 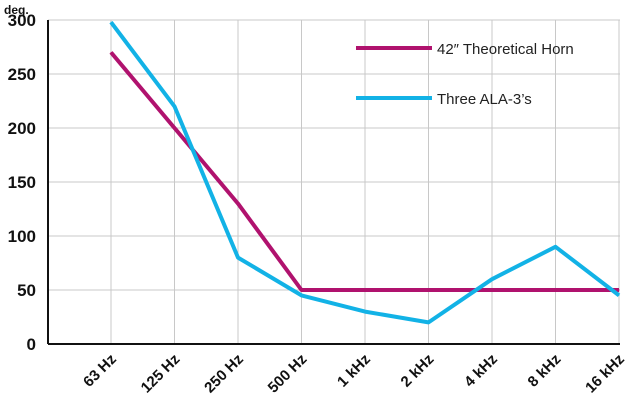 I want to click on y-tick-label: 150, so click(x=22, y=182).